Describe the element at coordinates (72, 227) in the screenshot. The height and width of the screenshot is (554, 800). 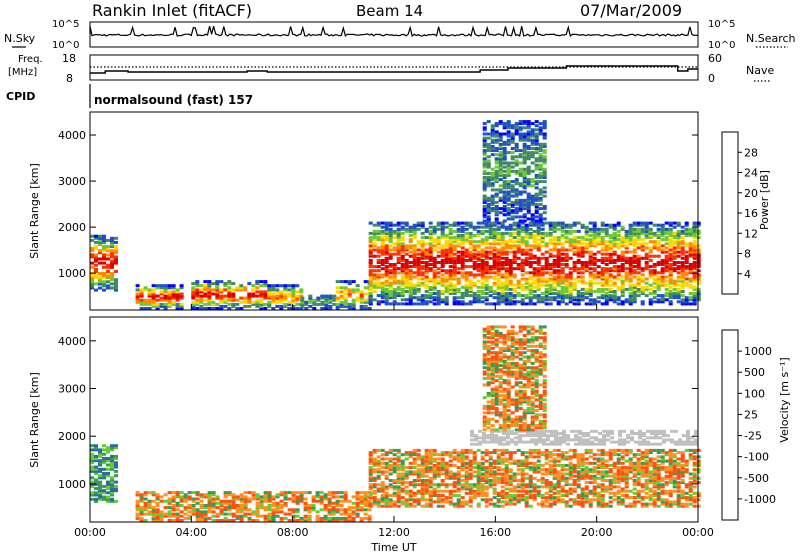
I see `y-tick-label: 2000` at that location.